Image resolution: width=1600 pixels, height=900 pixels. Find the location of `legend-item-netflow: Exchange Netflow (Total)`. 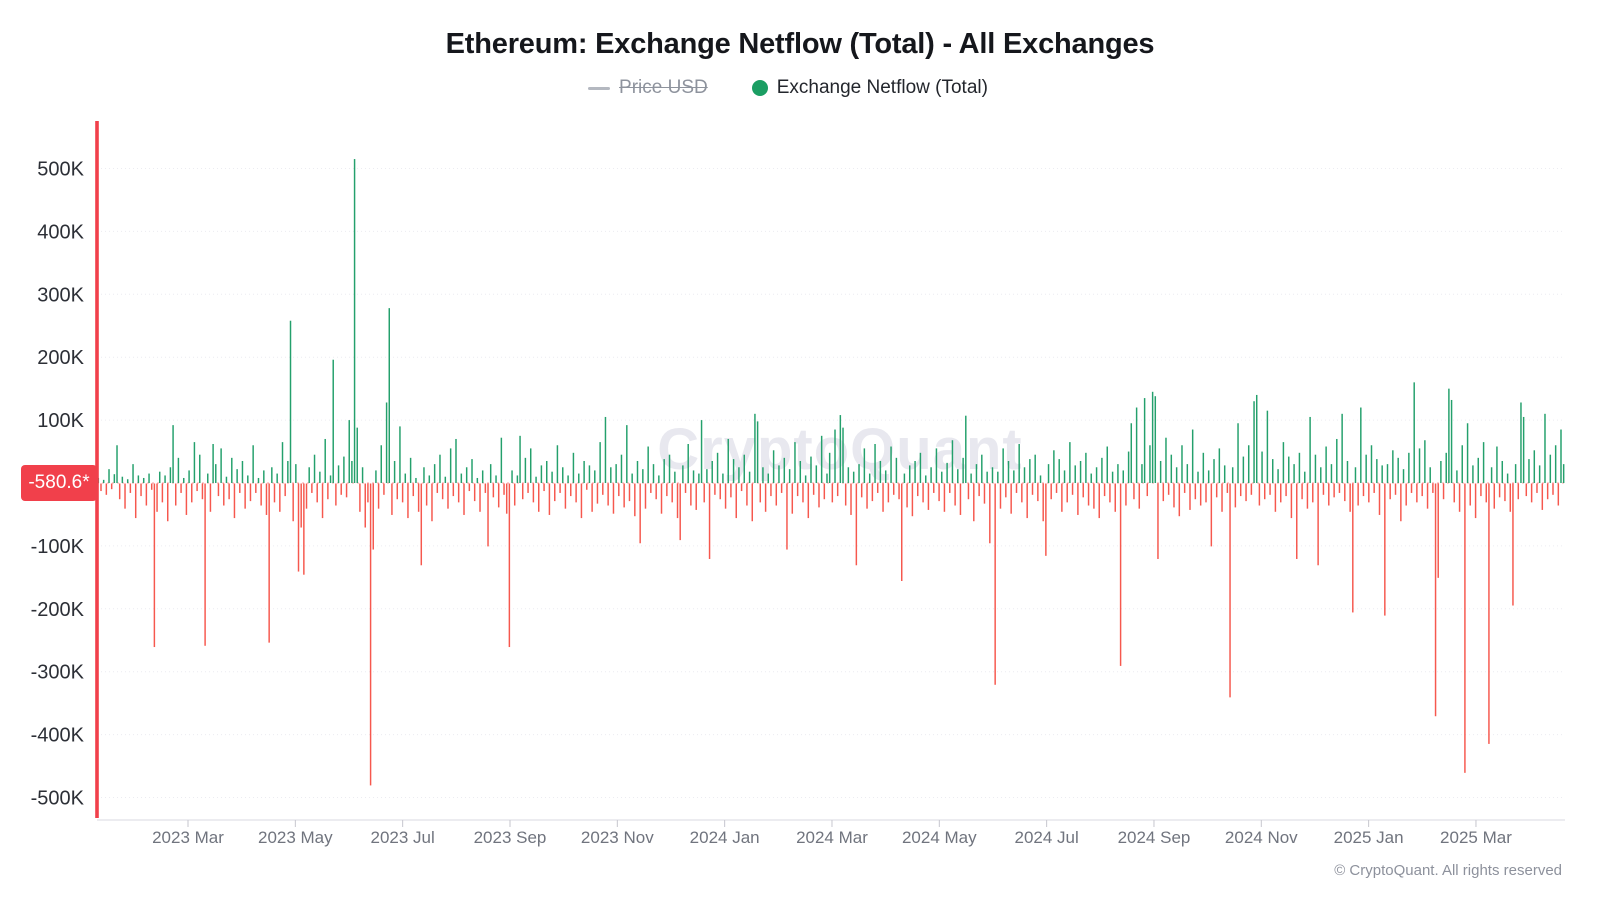

legend-item-netflow: Exchange Netflow (Total) is located at coordinates (869, 88).